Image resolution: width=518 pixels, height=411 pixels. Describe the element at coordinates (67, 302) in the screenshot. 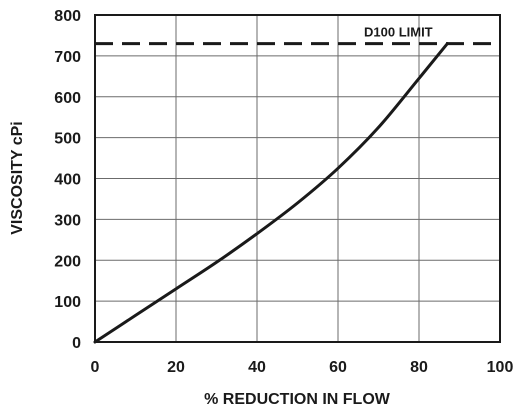

I see `y-tick-label: 100` at that location.